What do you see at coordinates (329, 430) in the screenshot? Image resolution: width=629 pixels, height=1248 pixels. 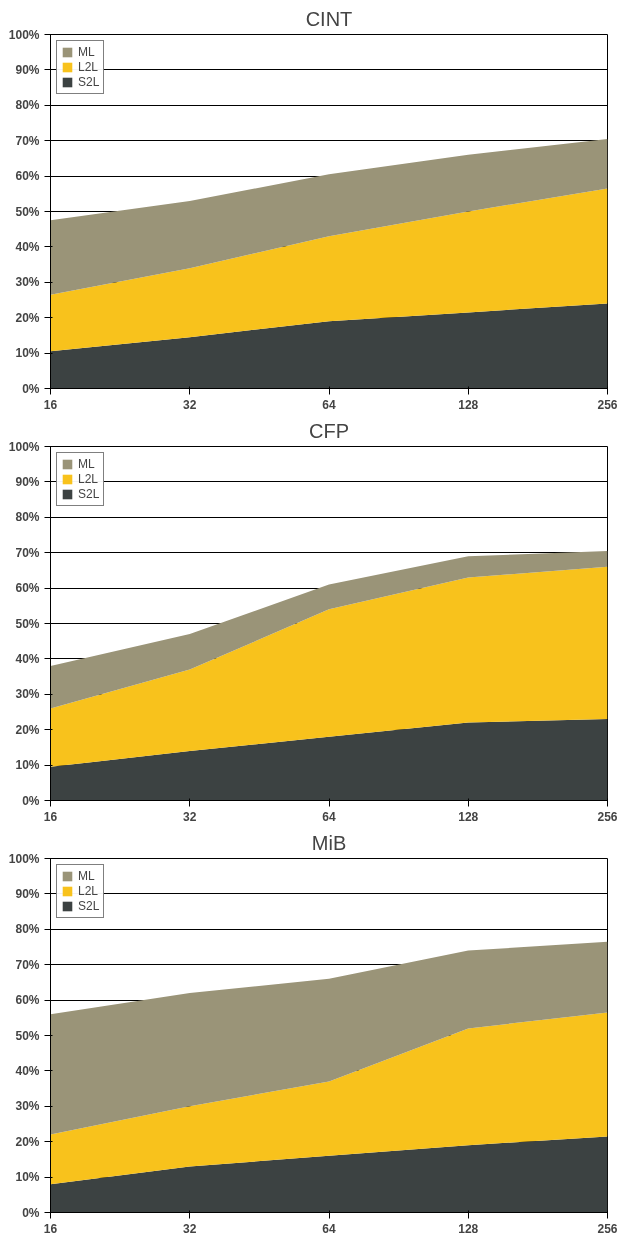 I see `chart-title: CFP` at bounding box center [329, 430].